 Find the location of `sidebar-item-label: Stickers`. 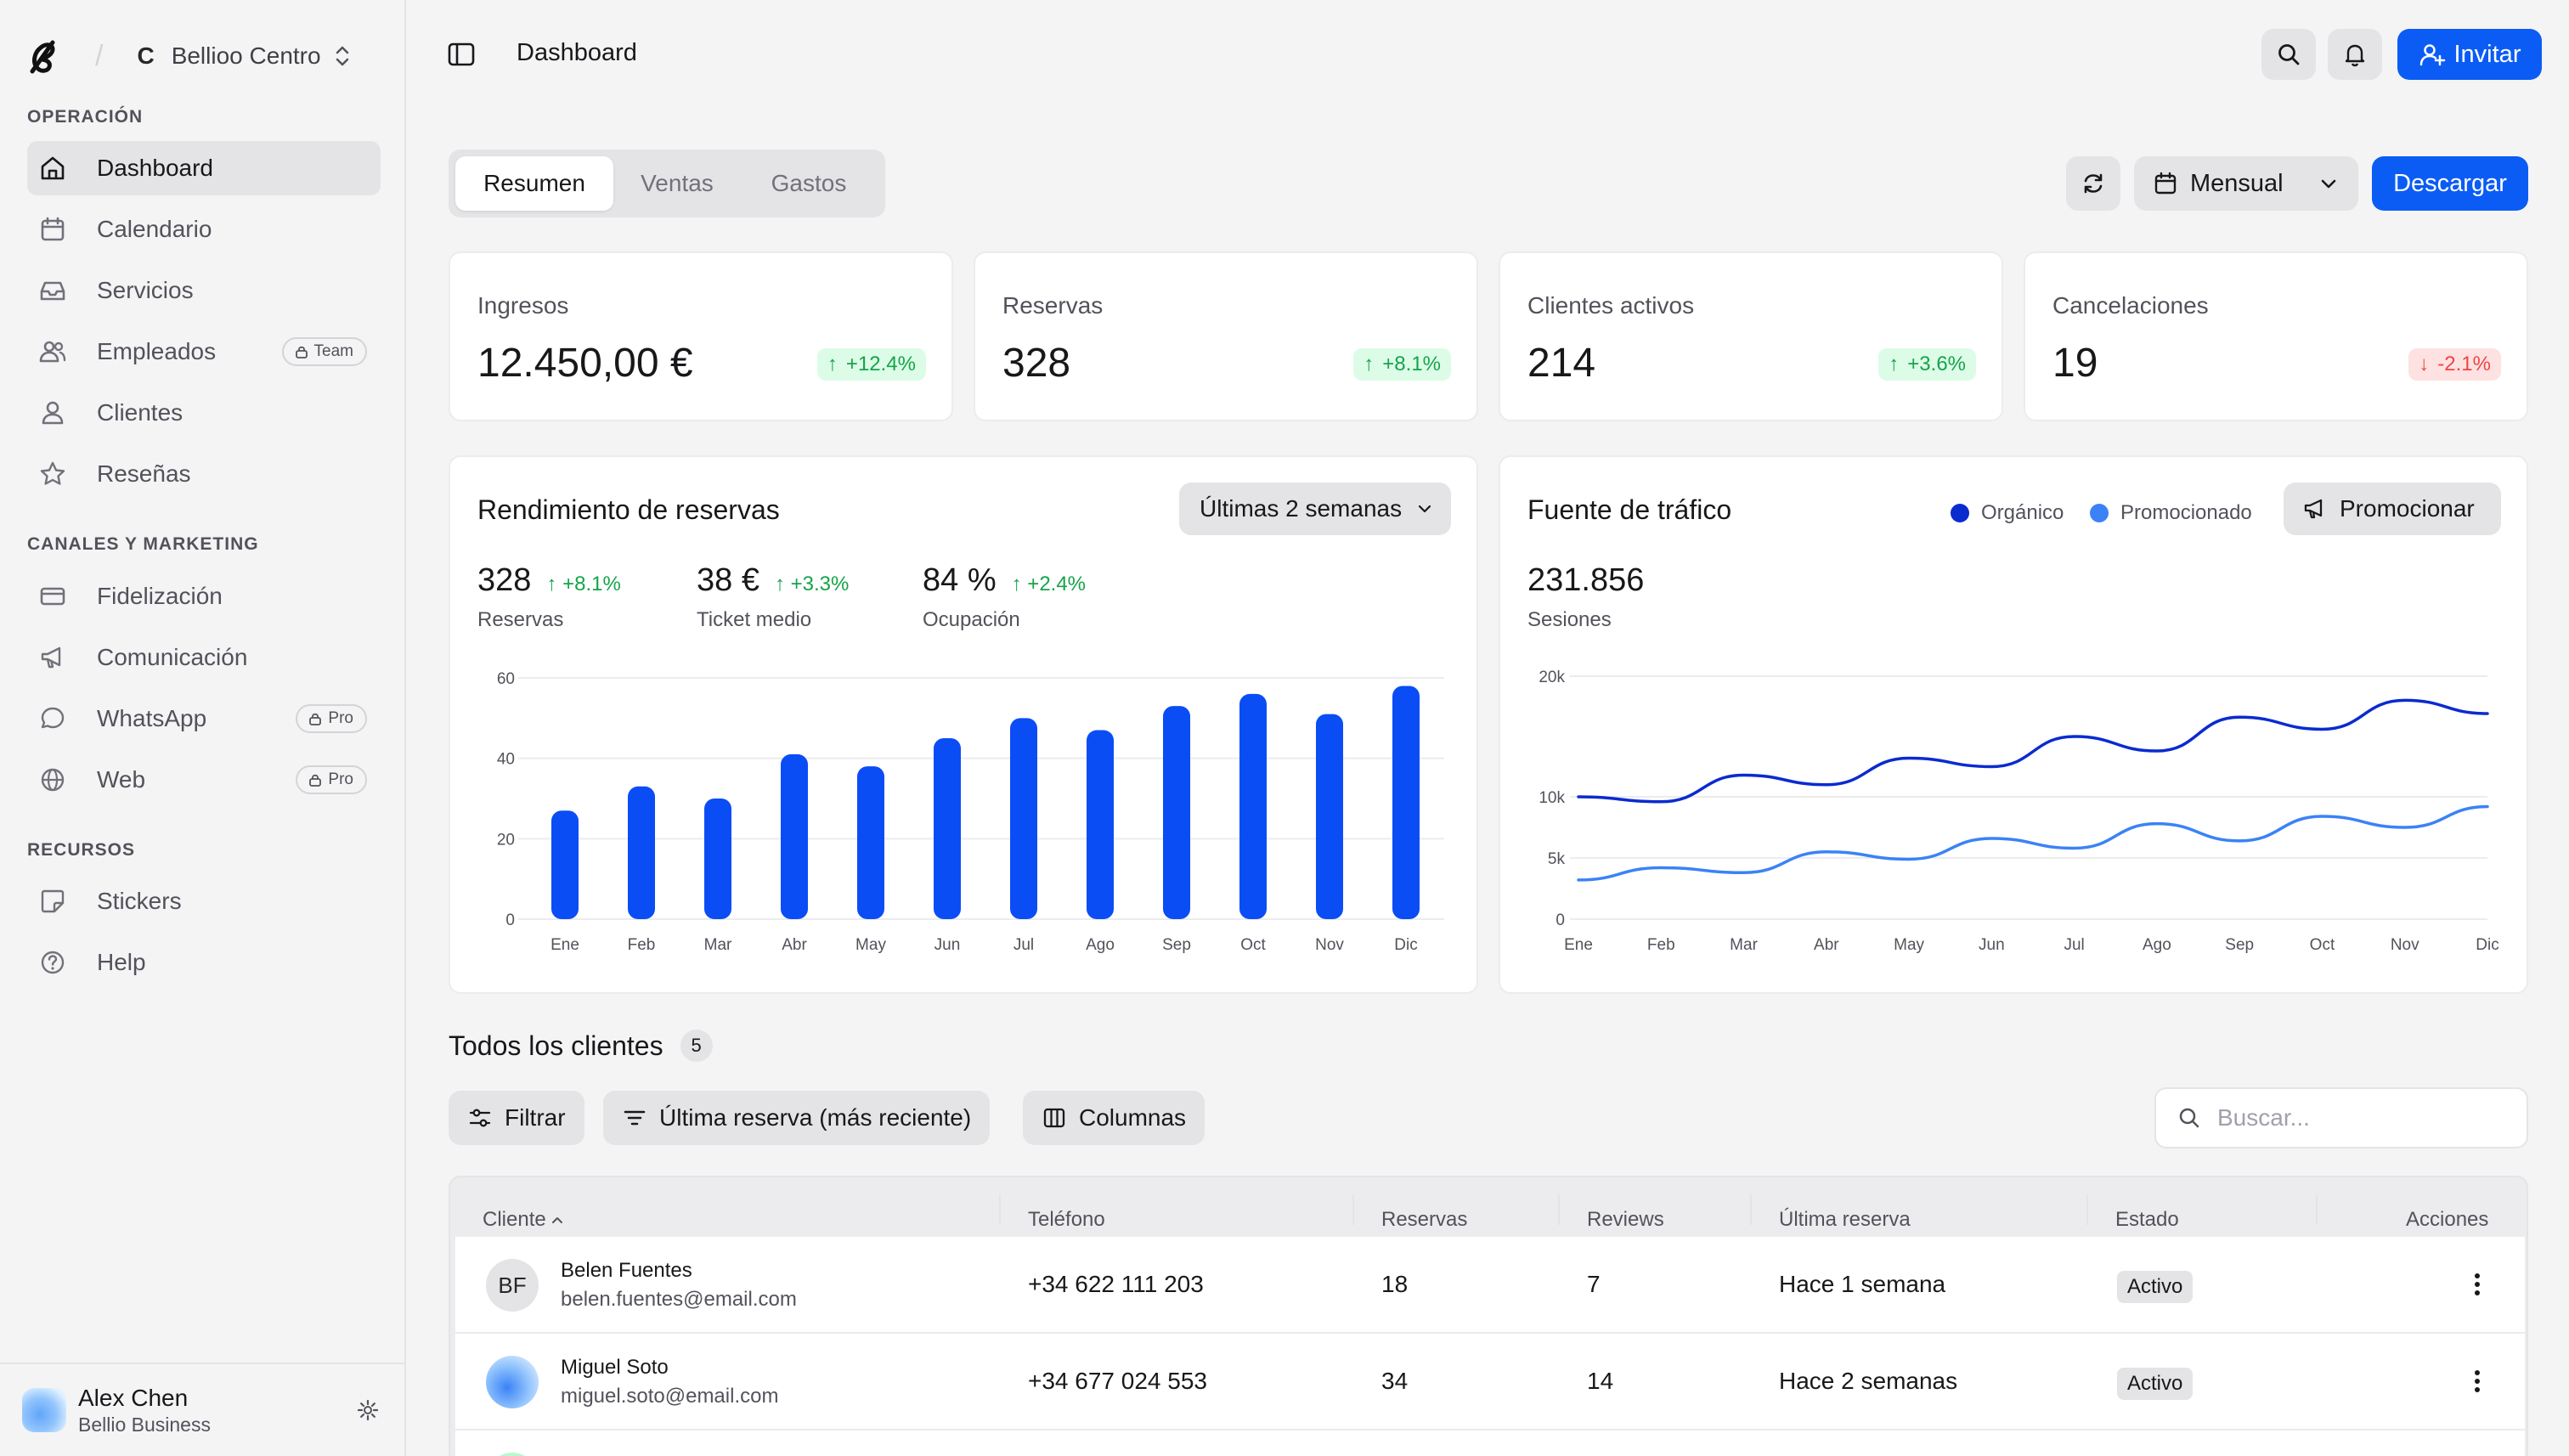

sidebar-item-label: Stickers is located at coordinates (139, 901).